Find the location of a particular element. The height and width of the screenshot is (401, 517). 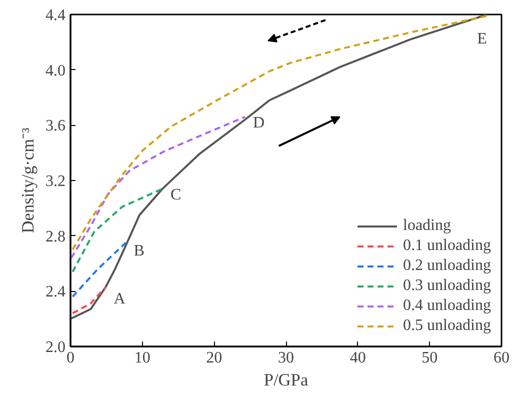

y-tick-label: 2.8 is located at coordinates (56, 237).